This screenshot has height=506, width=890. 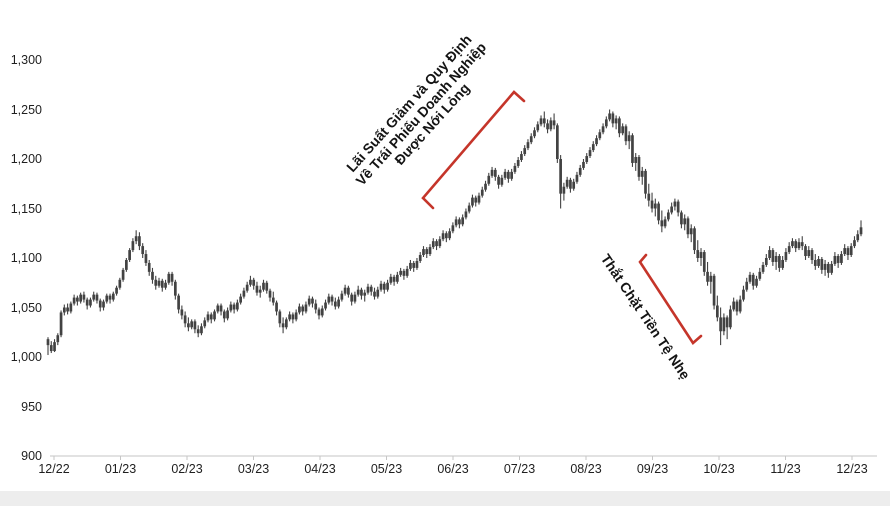 What do you see at coordinates (26, 60) in the screenshot?
I see `y-tick-label: 1,300` at bounding box center [26, 60].